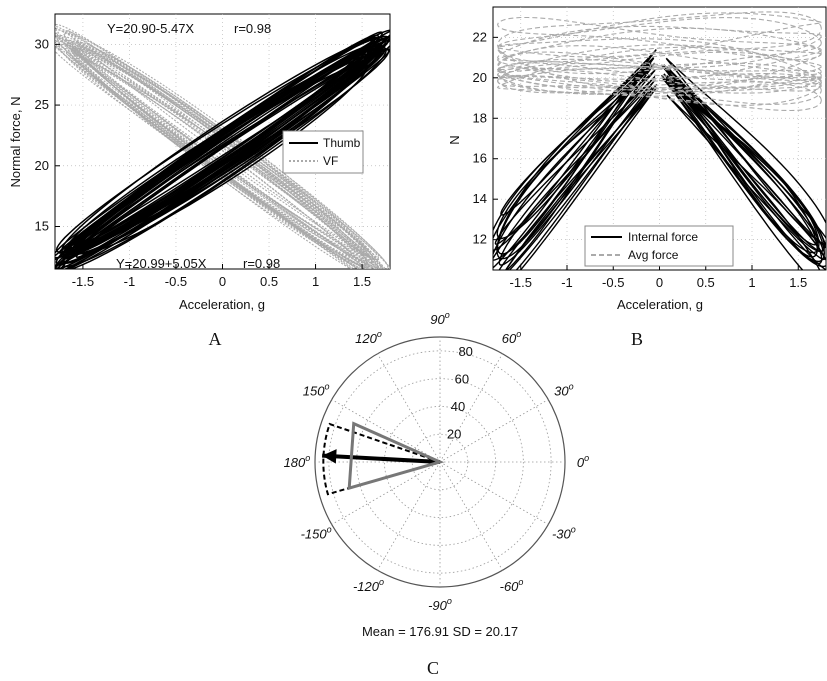 This screenshot has width=827, height=681. I want to click on y-tick-label: 12, so click(480, 239).